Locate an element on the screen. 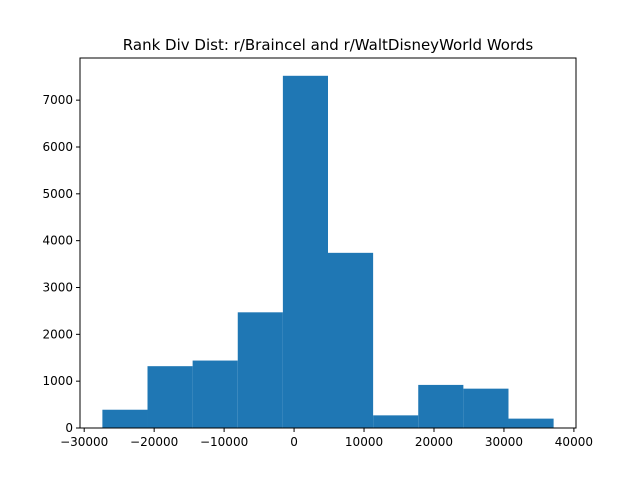  x-tick-label: 0 is located at coordinates (294, 442).